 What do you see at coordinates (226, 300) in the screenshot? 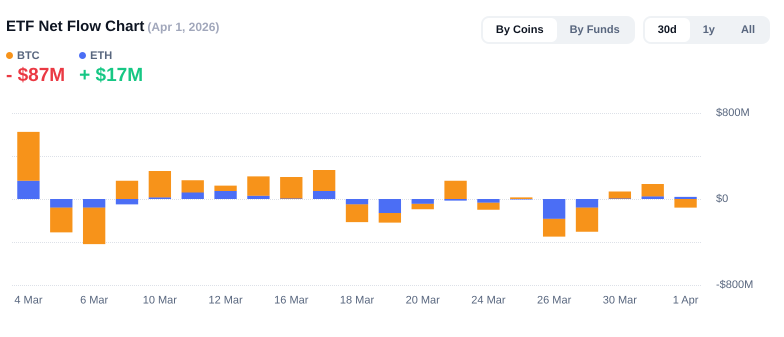
I see `x-tick-label: 12 Mar` at bounding box center [226, 300].